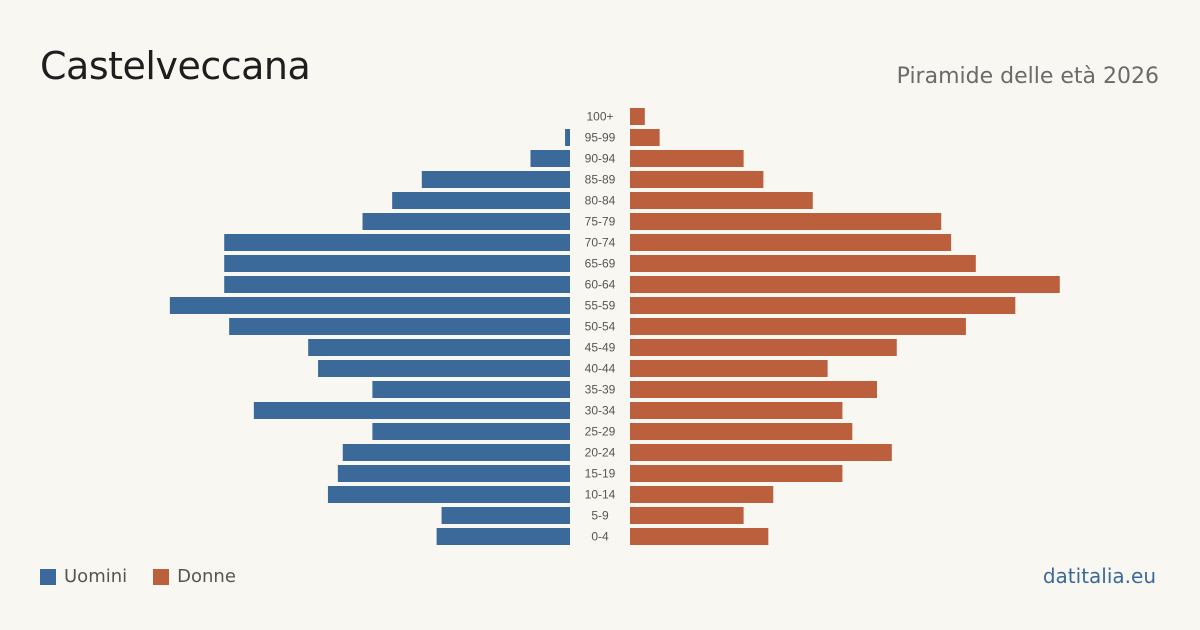 Image resolution: width=1200 pixels, height=630 pixels. Describe the element at coordinates (96, 576) in the screenshot. I see `legend-label-men: Uomini` at that location.